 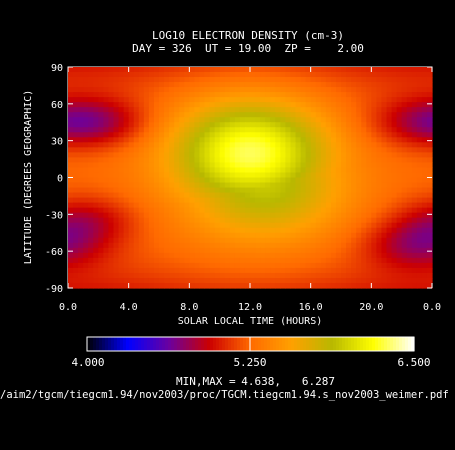 I want to click on y-axis-label: LATITUDE (DEGREES GEOGRAPHIC), so click(x=28, y=177).